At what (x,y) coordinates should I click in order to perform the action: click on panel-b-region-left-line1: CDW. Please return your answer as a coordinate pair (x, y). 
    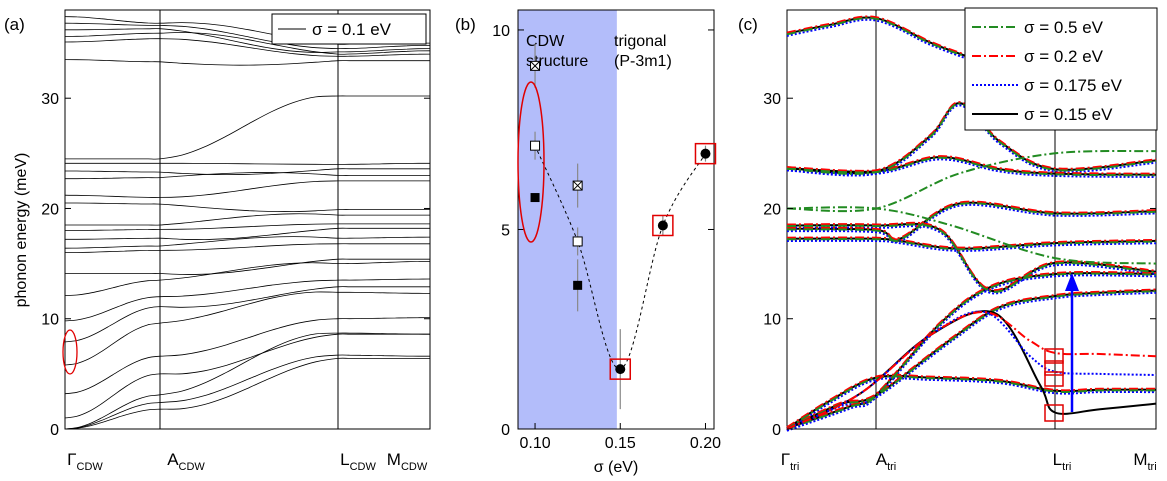
    Looking at the image, I should click on (545, 41).